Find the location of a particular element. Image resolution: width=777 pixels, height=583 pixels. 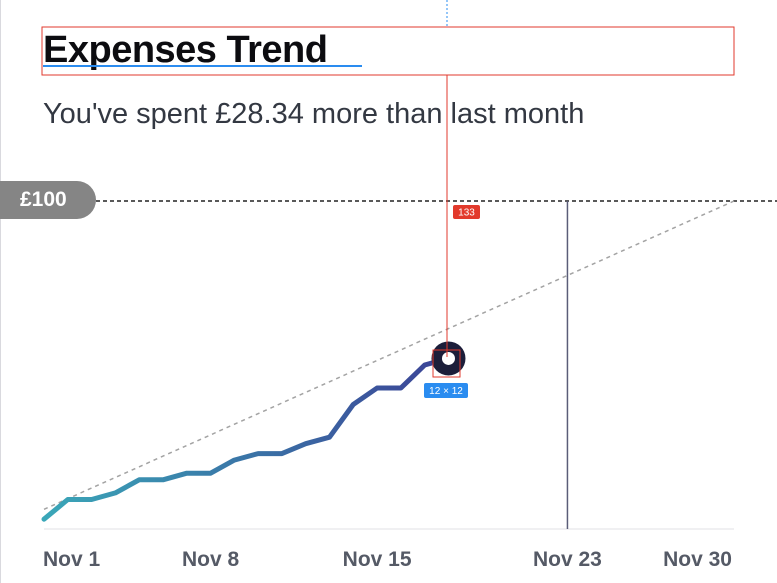

point-selection-box is located at coordinates (446, 363).